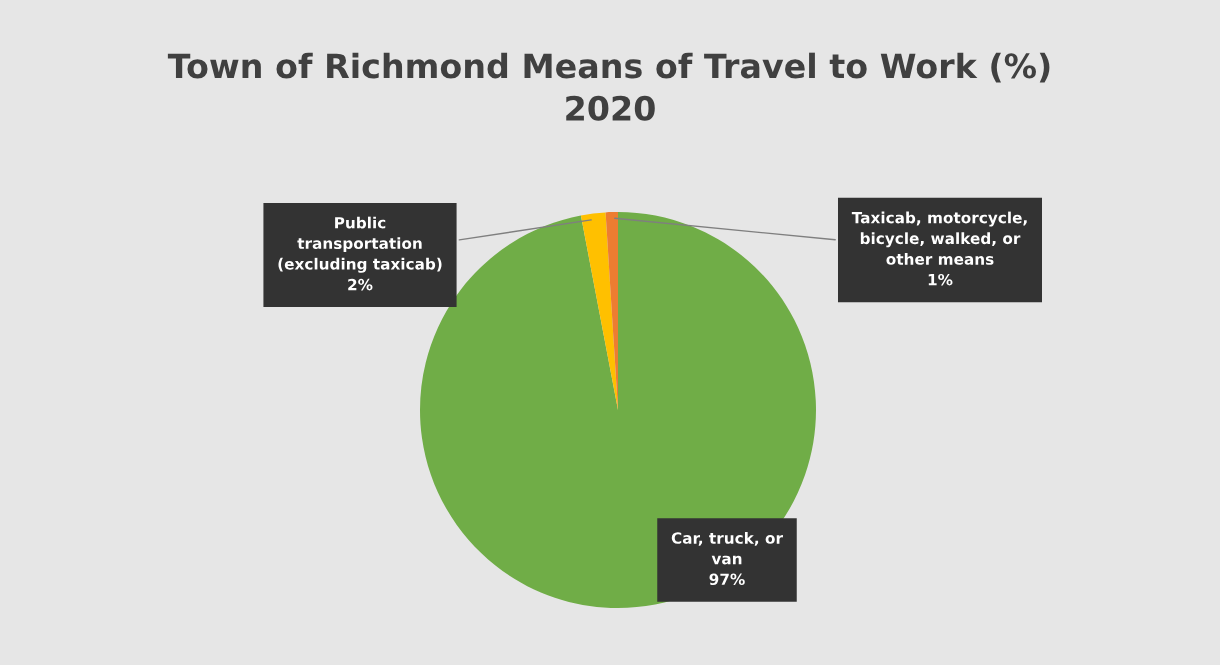 The image size is (1220, 665). What do you see at coordinates (608, 86) in the screenshot?
I see `chart-title: Town of Richmond Means of Travel to Work (%) 2020` at bounding box center [608, 86].